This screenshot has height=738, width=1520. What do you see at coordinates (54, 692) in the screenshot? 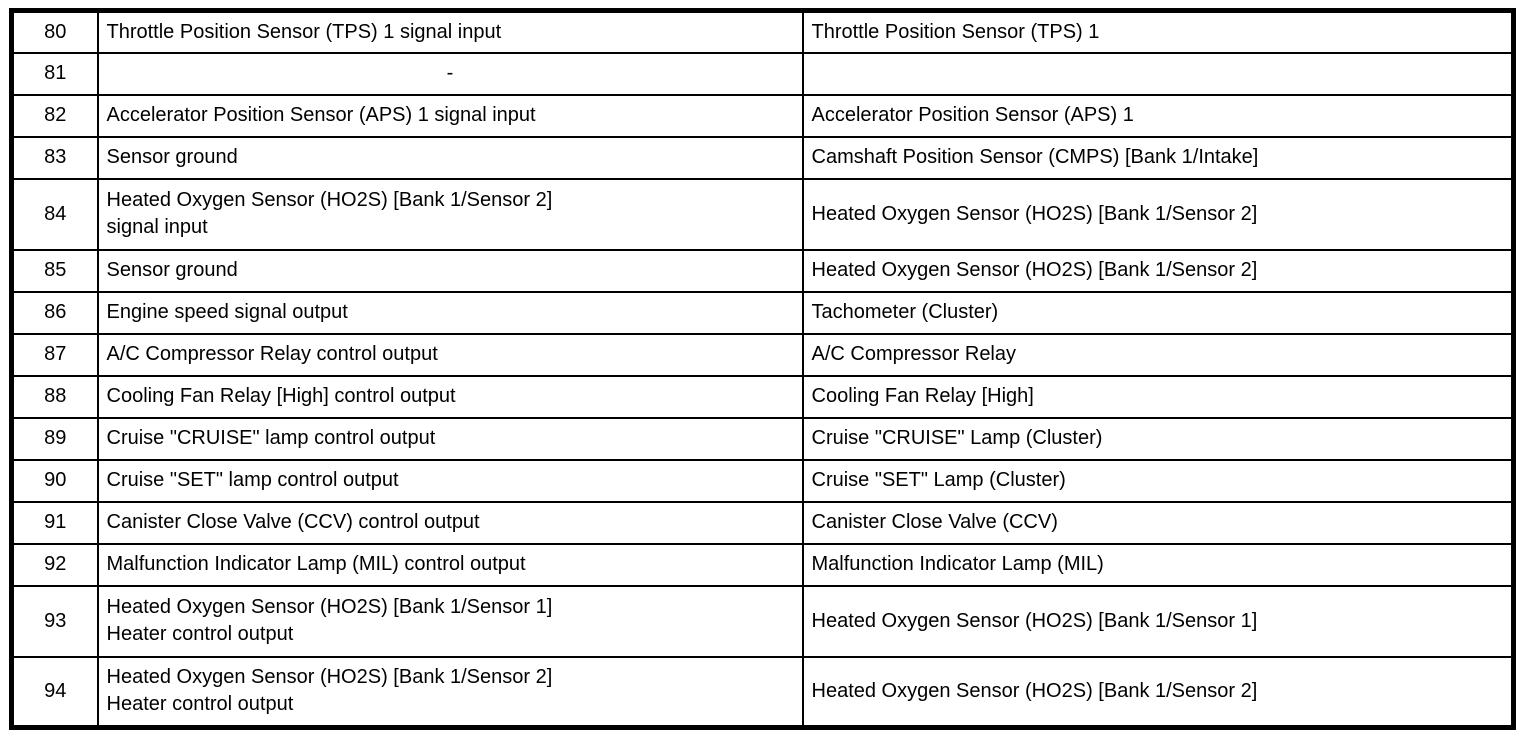
I see `pin-number-cell: 94` at bounding box center [54, 692].